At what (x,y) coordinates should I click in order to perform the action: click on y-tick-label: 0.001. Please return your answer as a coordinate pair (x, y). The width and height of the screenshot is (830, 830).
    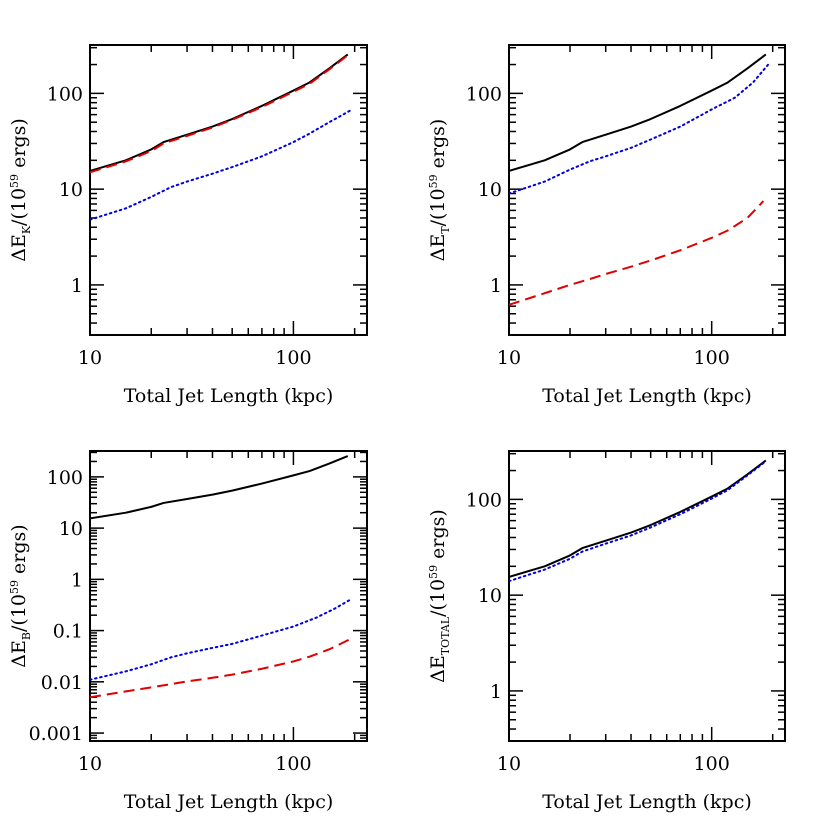
    Looking at the image, I should click on (56, 734).